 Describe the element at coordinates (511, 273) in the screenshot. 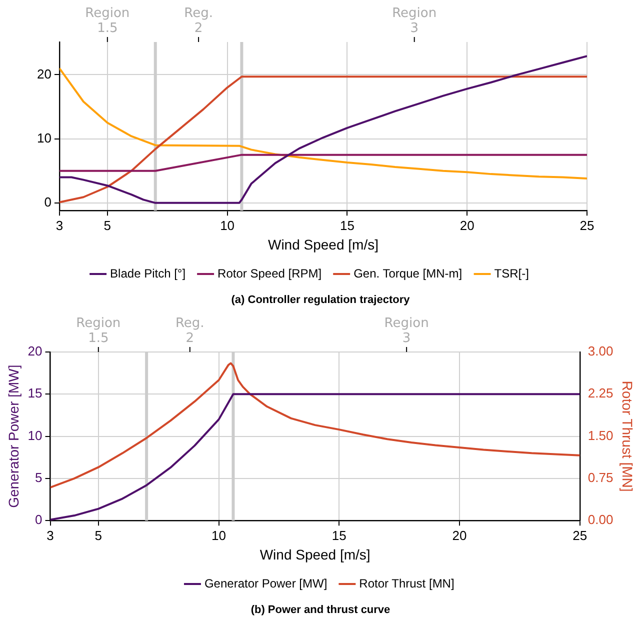

I see `legend-label: TSR[-]` at that location.